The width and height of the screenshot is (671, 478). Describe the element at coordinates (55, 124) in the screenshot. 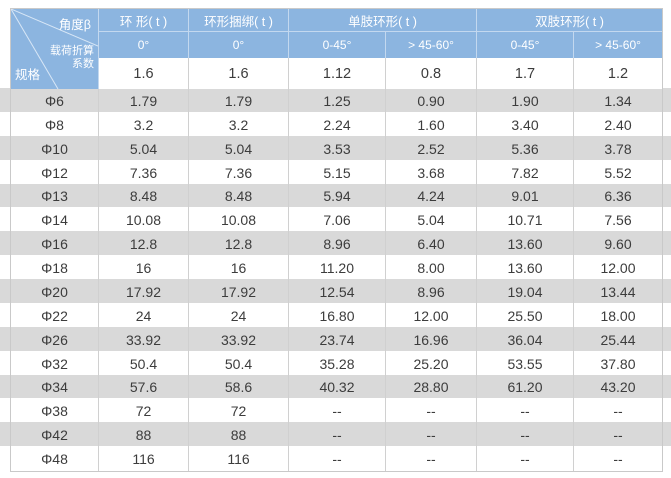

I see `spec-cell: Φ8` at that location.